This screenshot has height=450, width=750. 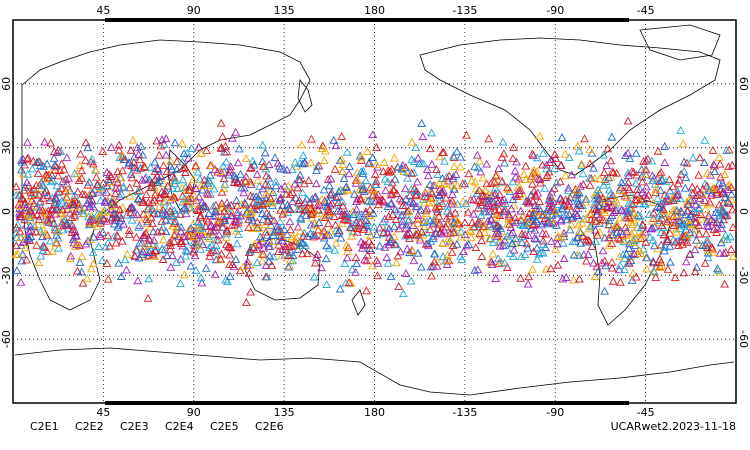 I want to click on legend-item: C2E3, so click(x=134, y=426).